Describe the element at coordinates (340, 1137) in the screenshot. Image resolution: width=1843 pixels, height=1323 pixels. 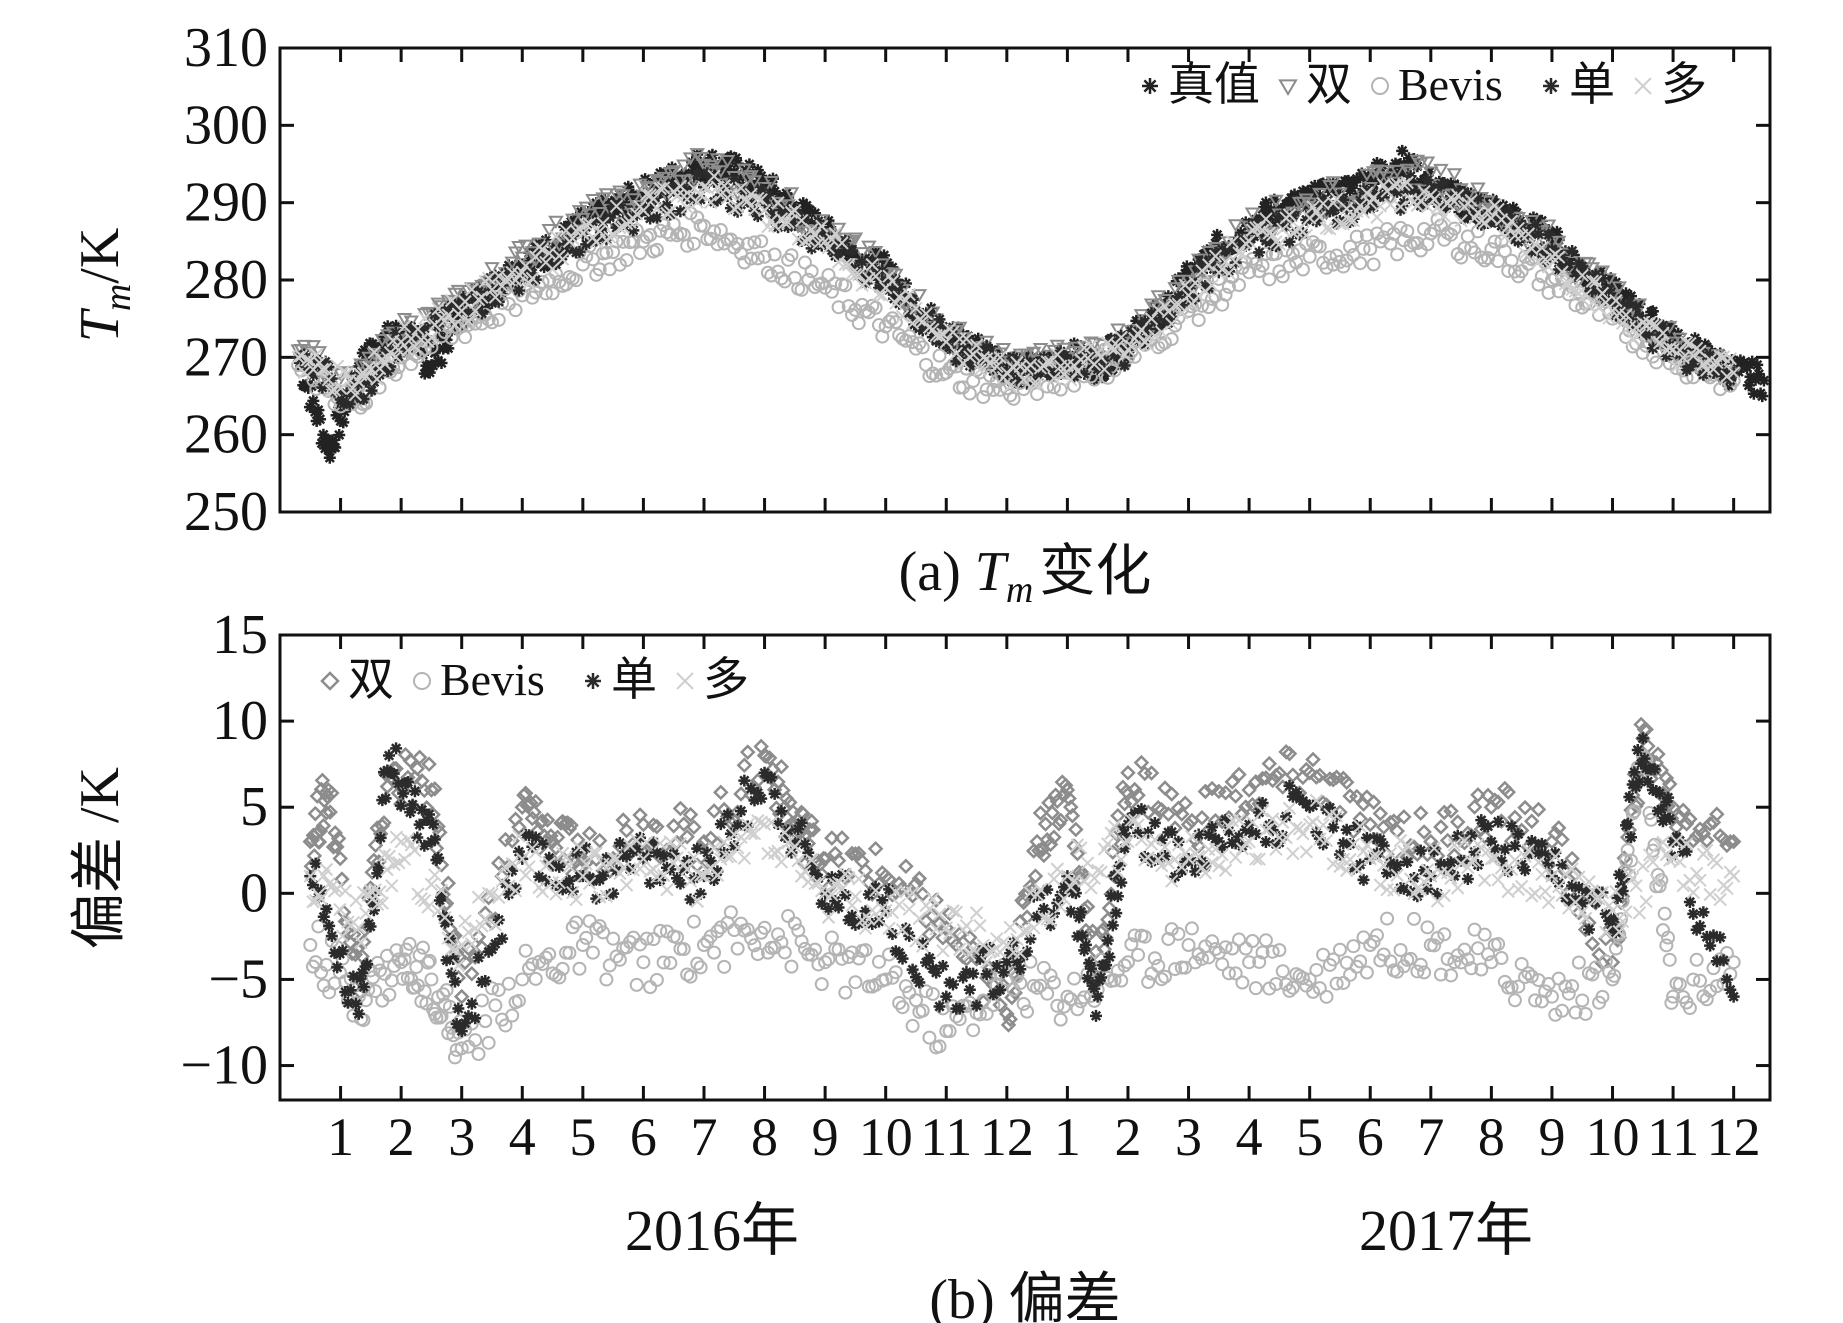
I see `x-axis-month-label: 1` at that location.